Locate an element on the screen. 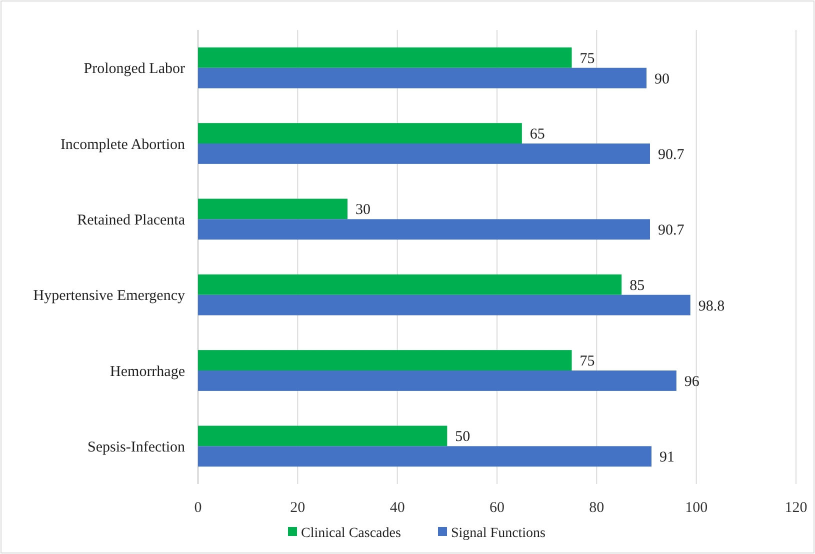 The height and width of the screenshot is (554, 815). data-label: 30 is located at coordinates (363, 210).